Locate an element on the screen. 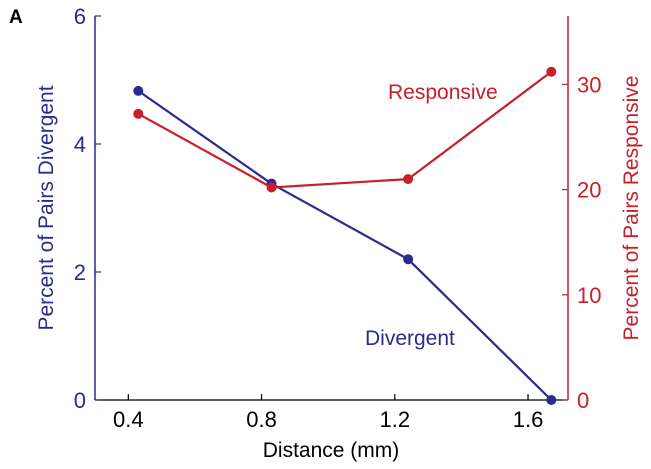 The height and width of the screenshot is (469, 651). right-axis-title: Percent of Pairs Responsive is located at coordinates (631, 208).